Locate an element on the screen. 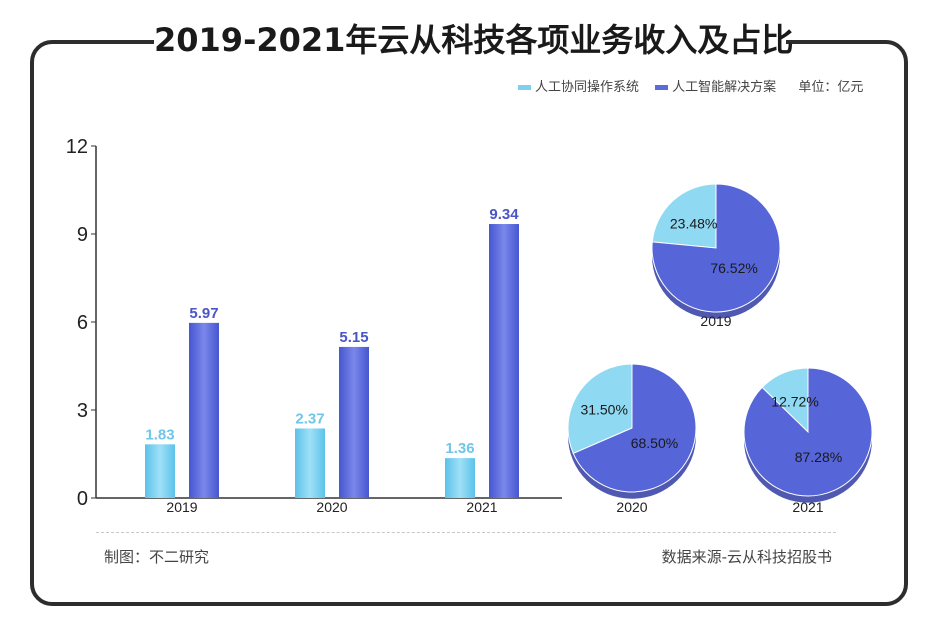  legend-item-series2: 人工智能解决方案 is located at coordinates (715, 85).